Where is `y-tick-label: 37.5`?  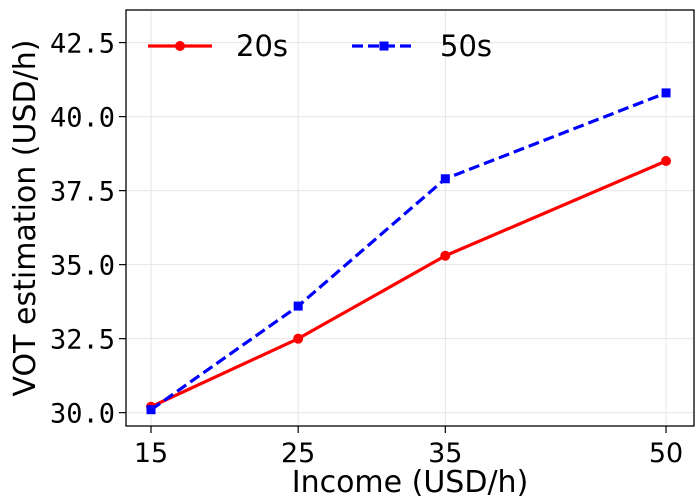
y-tick-label: 37.5 is located at coordinates (82, 192).